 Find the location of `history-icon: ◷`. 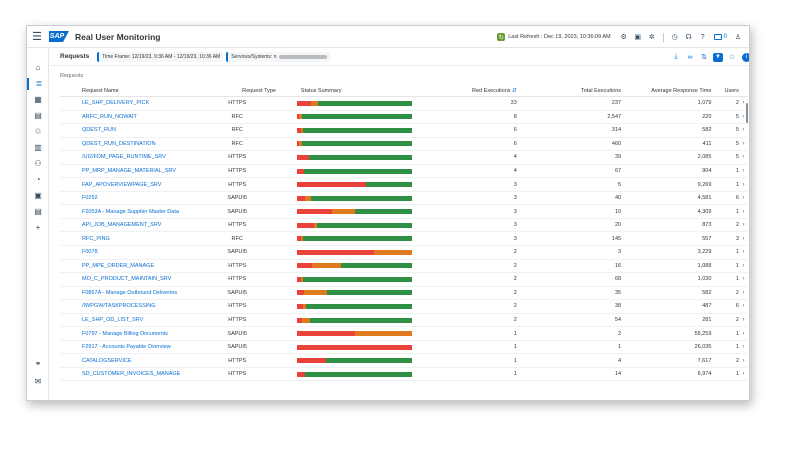

history-icon: ◷ is located at coordinates (674, 37).